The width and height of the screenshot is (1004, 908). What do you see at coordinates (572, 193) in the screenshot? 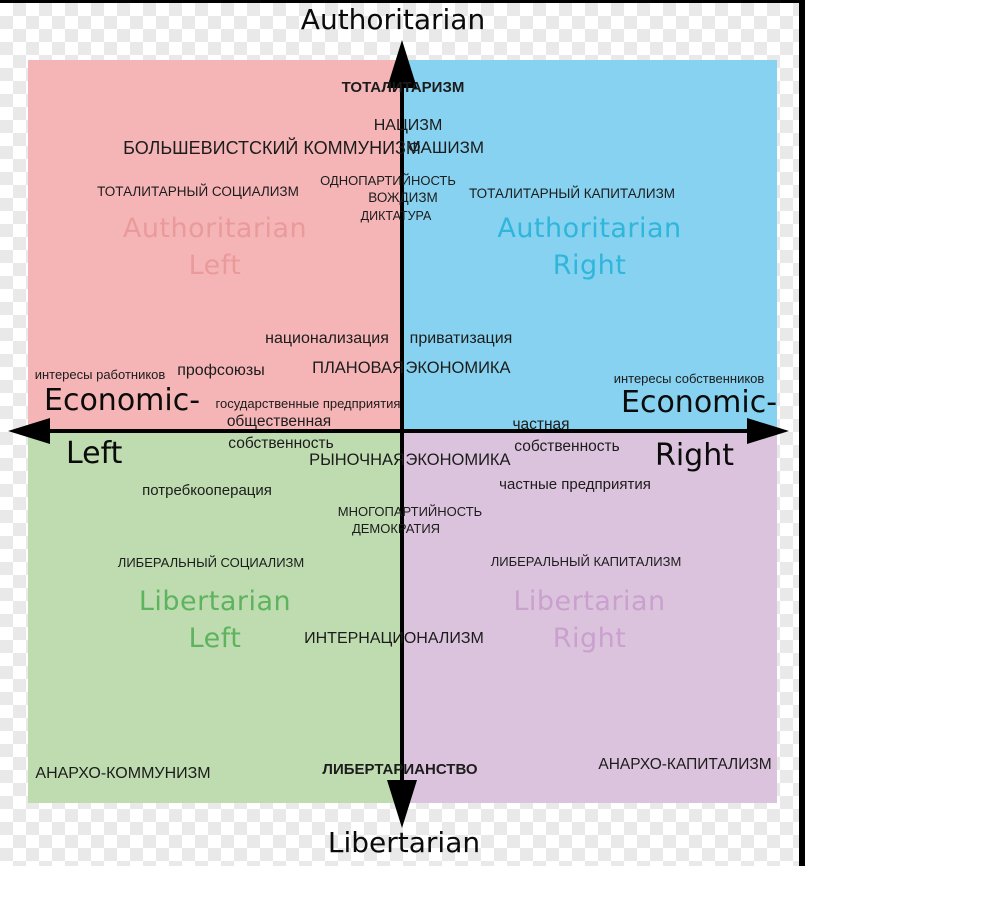
I see `compass-label: ТОТАЛИТАРНЫЙ КАПИТАЛИЗМ` at bounding box center [572, 193].